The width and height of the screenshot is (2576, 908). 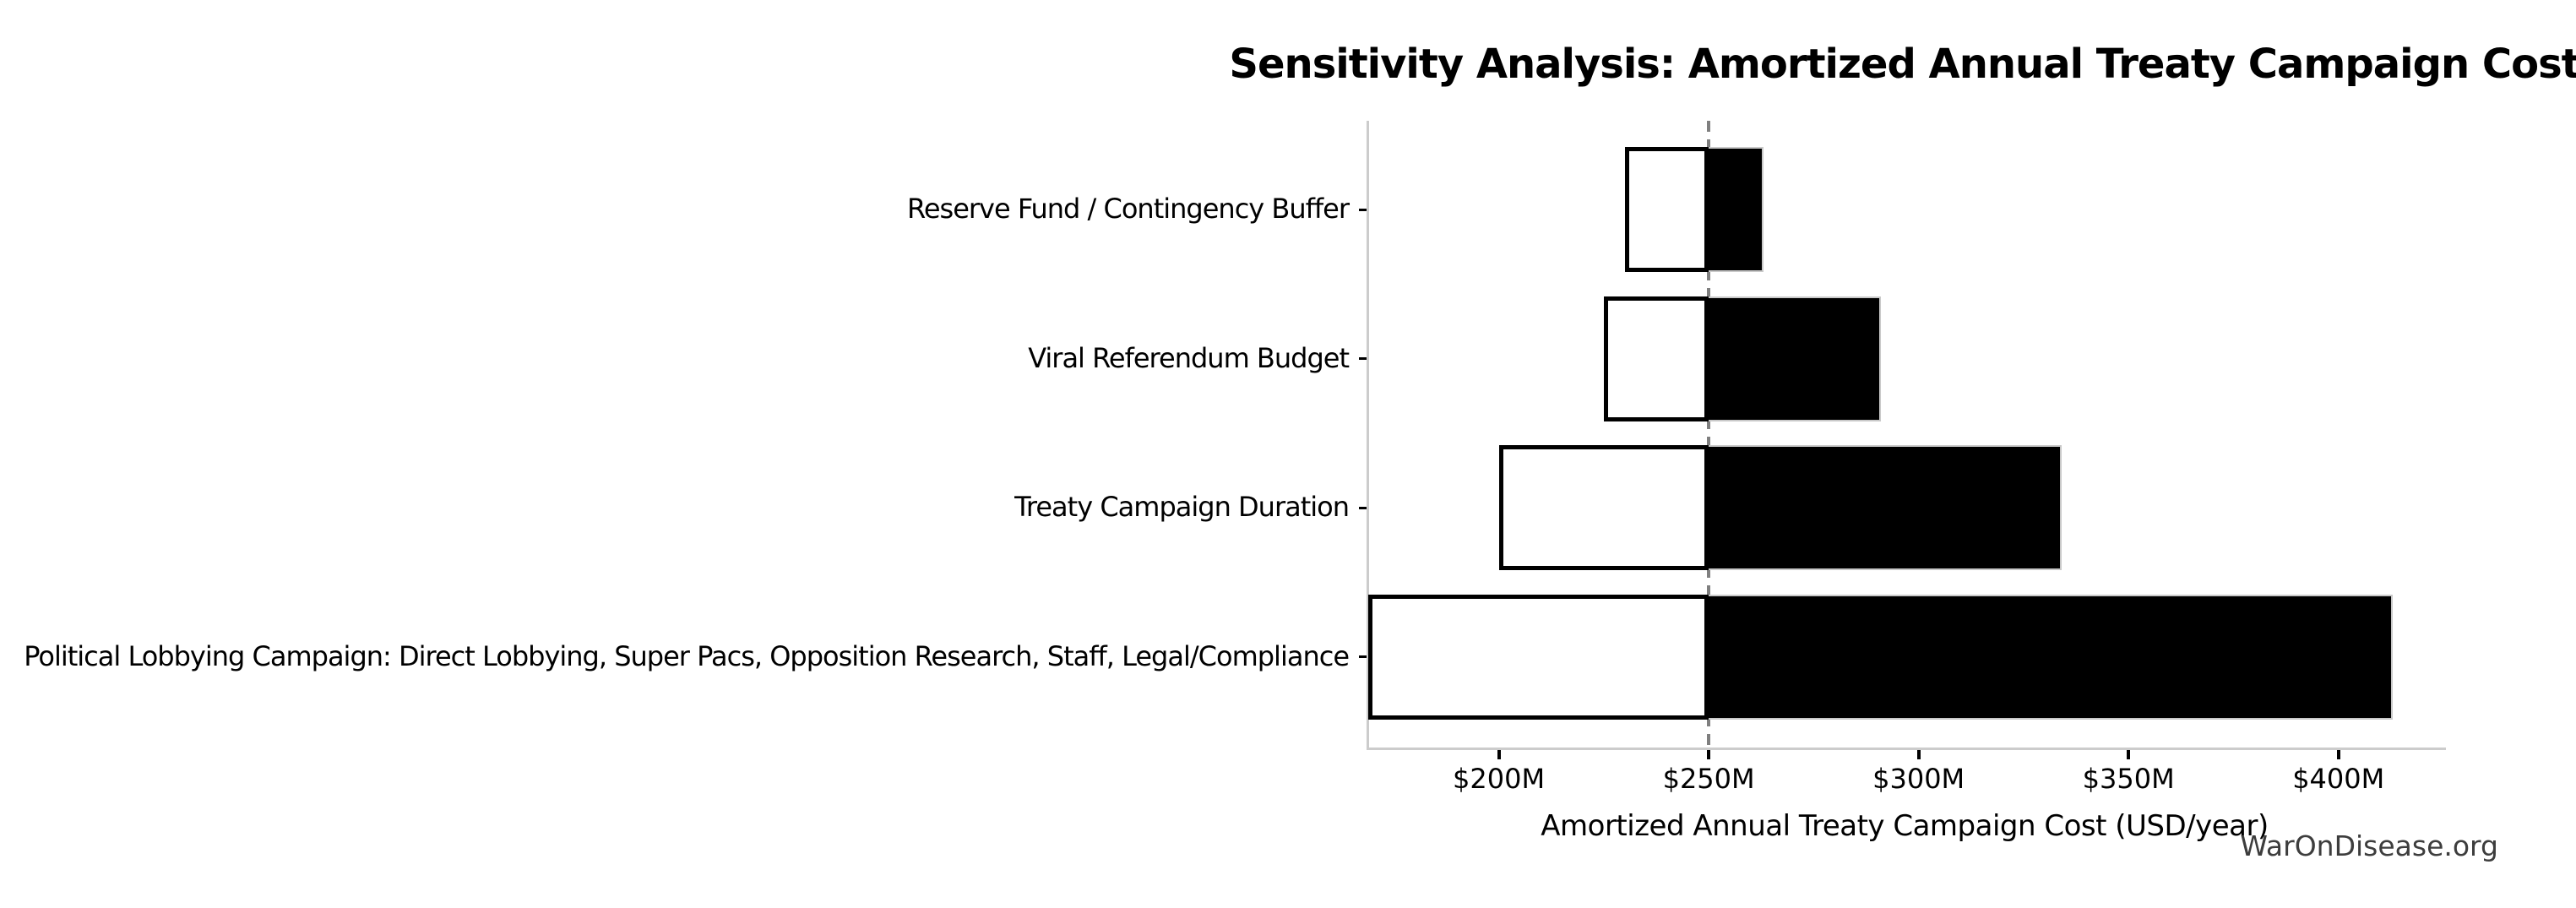 I want to click on x-tick-label: $250M, so click(x=1708, y=779).